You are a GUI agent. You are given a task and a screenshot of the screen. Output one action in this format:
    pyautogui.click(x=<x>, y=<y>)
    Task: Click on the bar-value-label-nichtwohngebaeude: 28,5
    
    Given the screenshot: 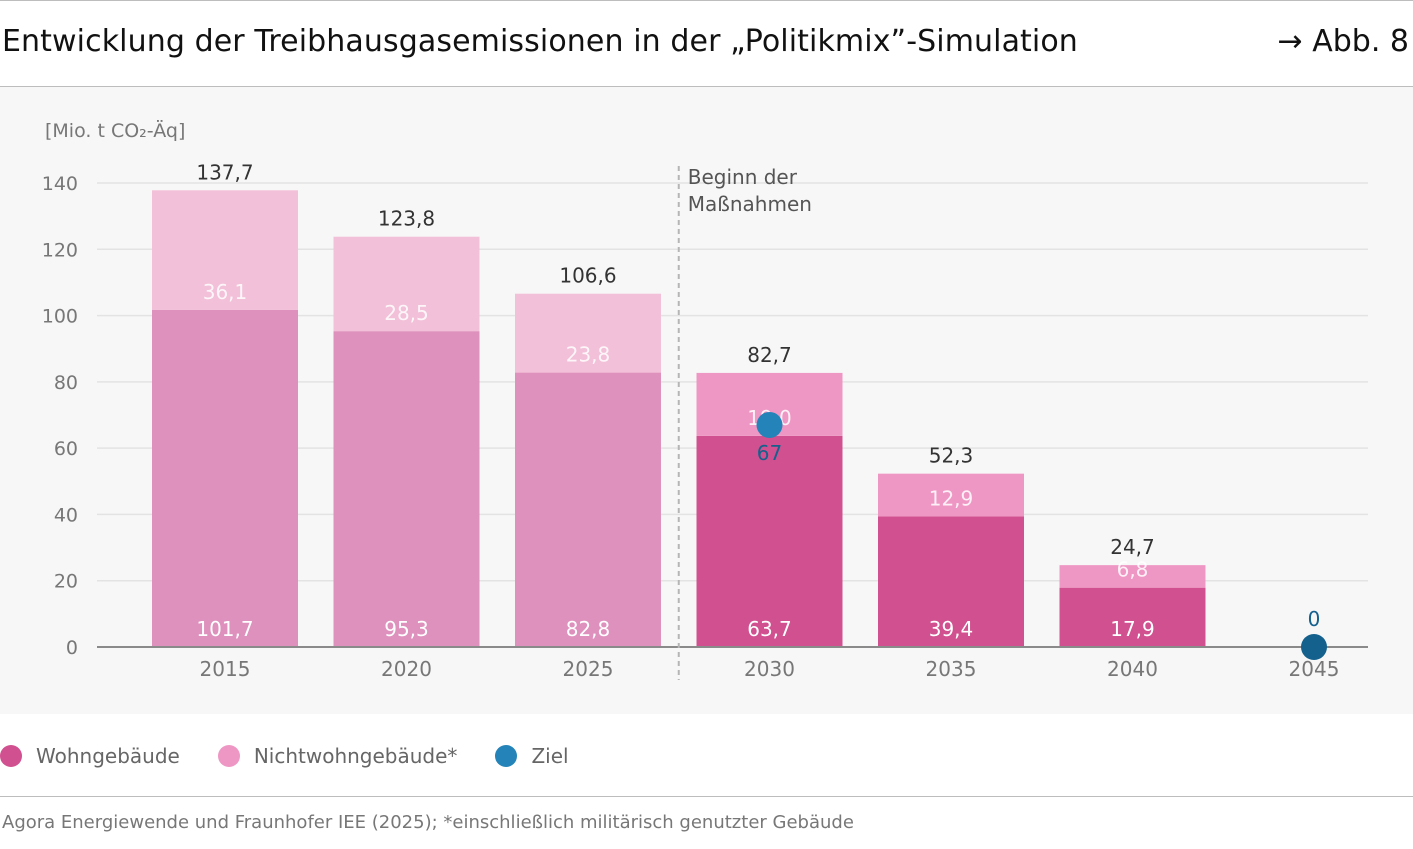 What is the action you would take?
    pyautogui.click(x=406, y=313)
    